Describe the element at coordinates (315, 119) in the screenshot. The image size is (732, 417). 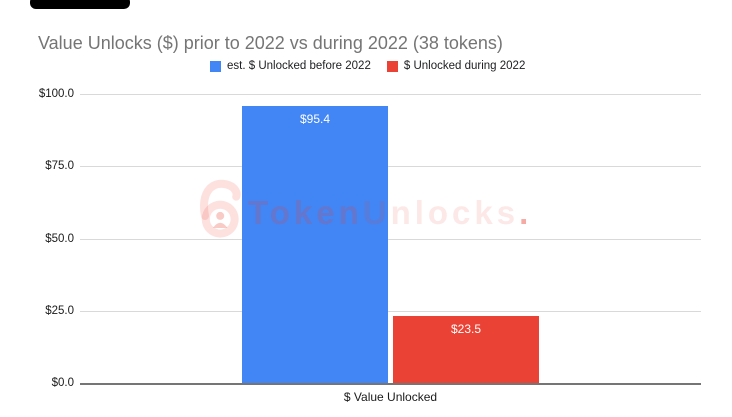
I see `bar-value-label: $95.4` at that location.